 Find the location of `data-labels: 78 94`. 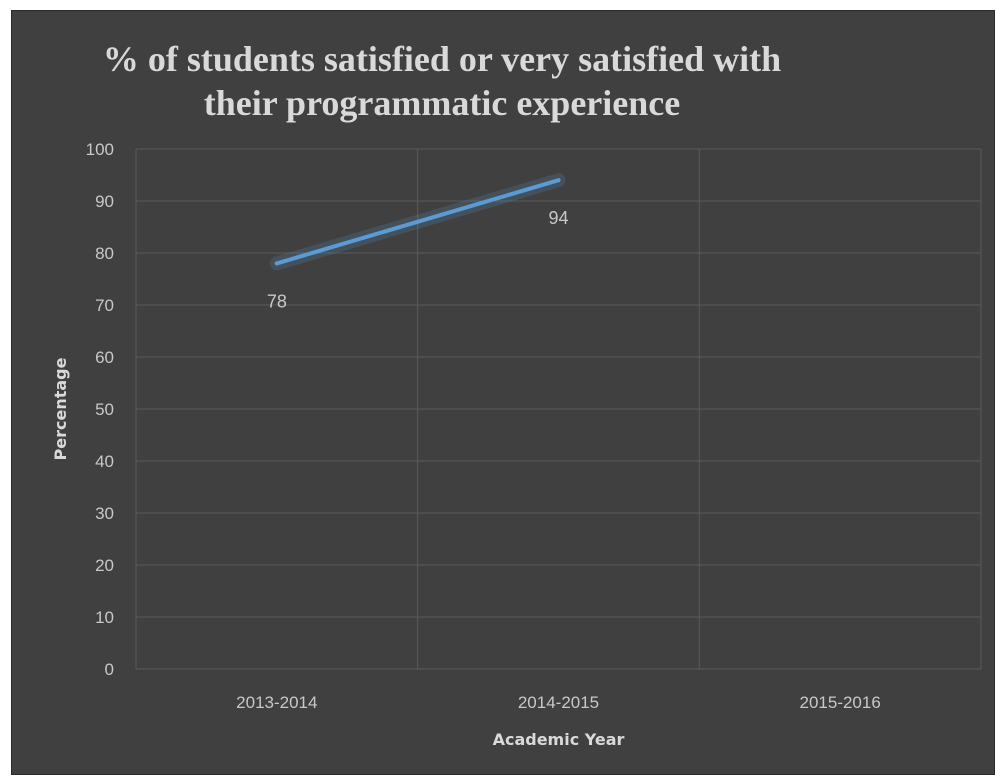

data-labels: 78 94 is located at coordinates (418, 259).